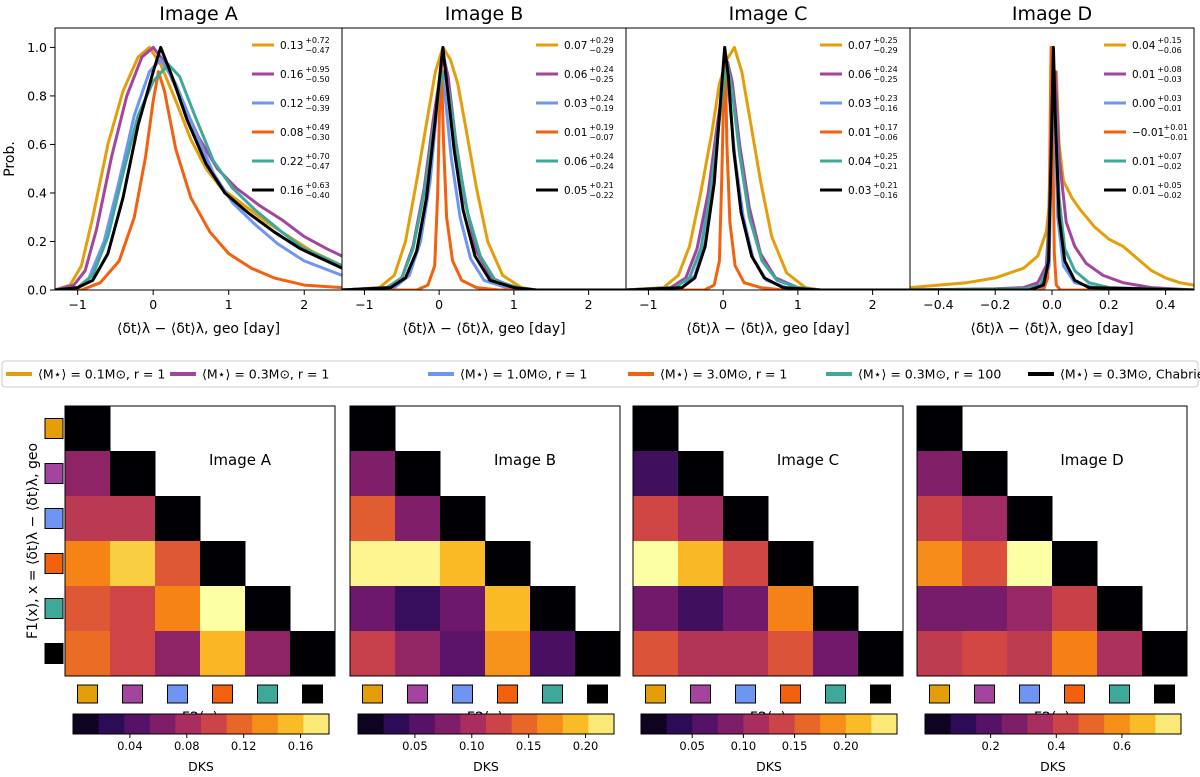  I want to click on legend-value: 0.22, so click(291, 162).